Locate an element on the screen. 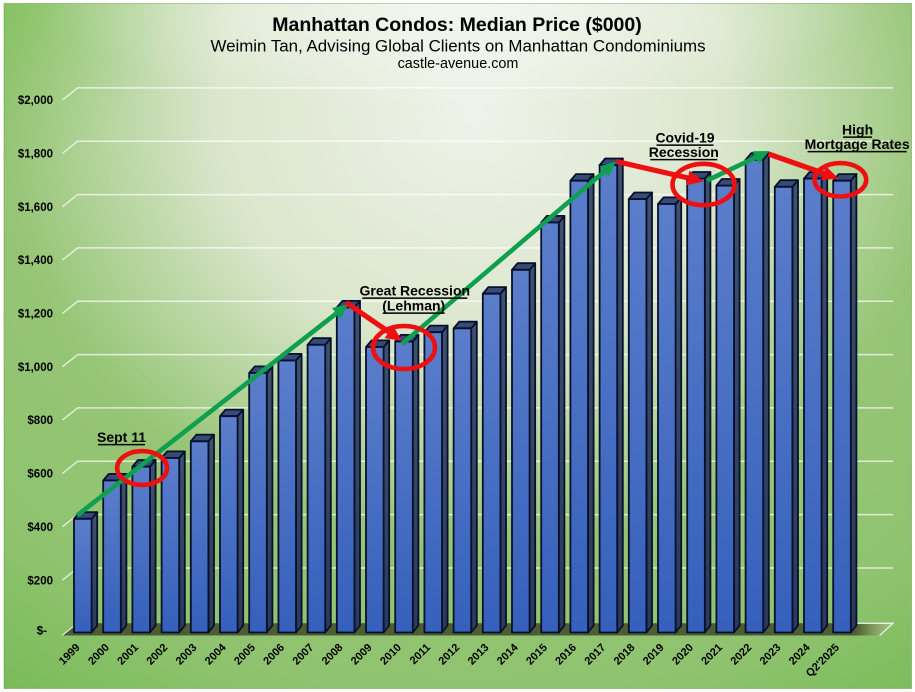 The height and width of the screenshot is (692, 915). svg-text: $1,000 is located at coordinates (35, 368).